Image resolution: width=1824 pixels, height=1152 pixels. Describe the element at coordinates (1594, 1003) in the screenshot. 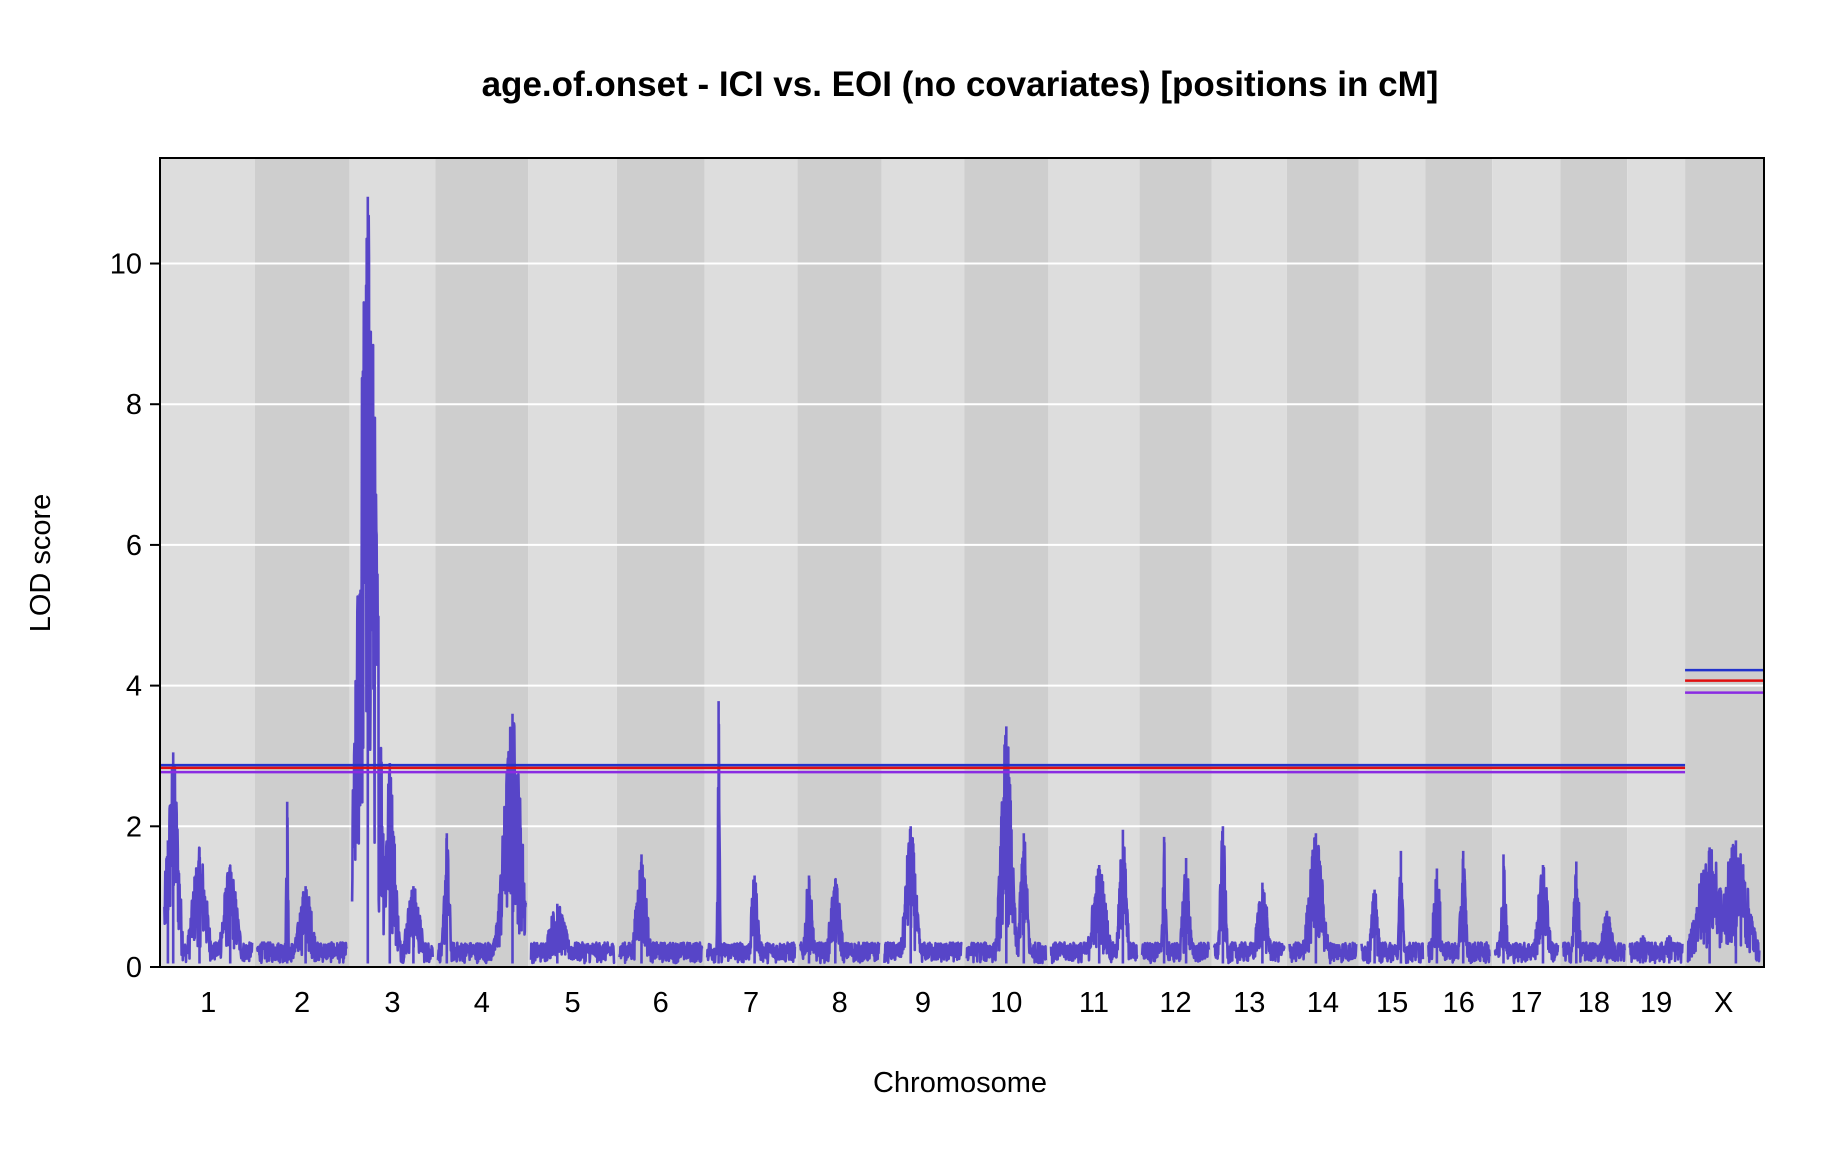

I see `x-tick-label-chr-18: 18` at that location.